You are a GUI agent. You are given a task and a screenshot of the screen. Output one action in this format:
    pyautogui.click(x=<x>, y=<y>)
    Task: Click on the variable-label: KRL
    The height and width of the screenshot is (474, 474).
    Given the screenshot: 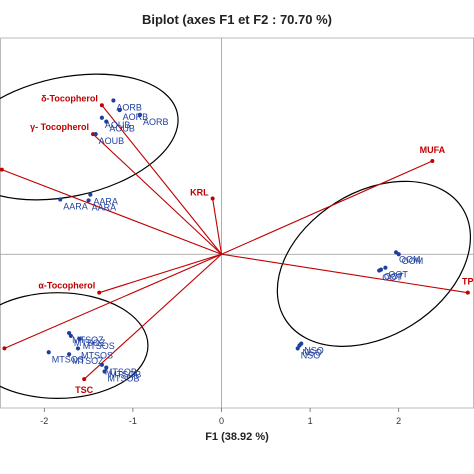 What is the action you would take?
    pyautogui.click(x=199, y=192)
    